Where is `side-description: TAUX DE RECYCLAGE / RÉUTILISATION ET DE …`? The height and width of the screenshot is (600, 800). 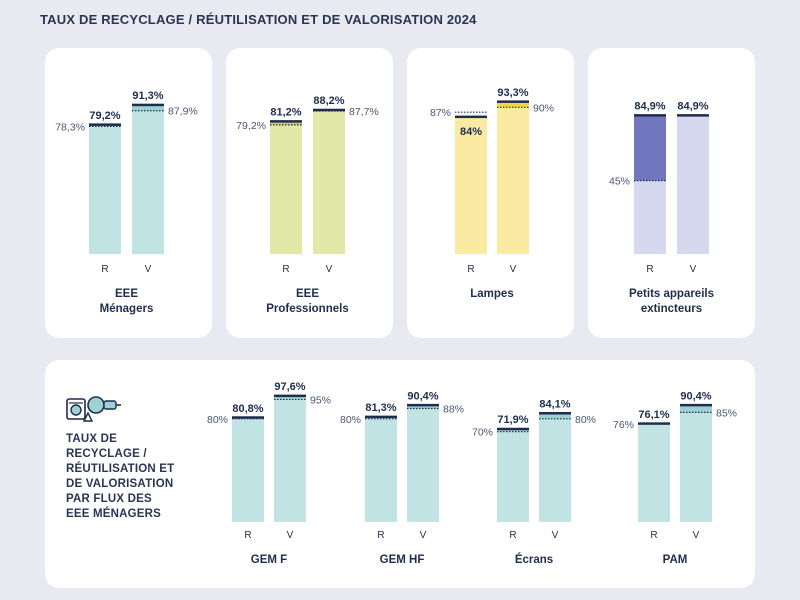
side-description: TAUX DE RECYCLAGE / RÉUTILISATION ET DE … is located at coordinates (136, 477).